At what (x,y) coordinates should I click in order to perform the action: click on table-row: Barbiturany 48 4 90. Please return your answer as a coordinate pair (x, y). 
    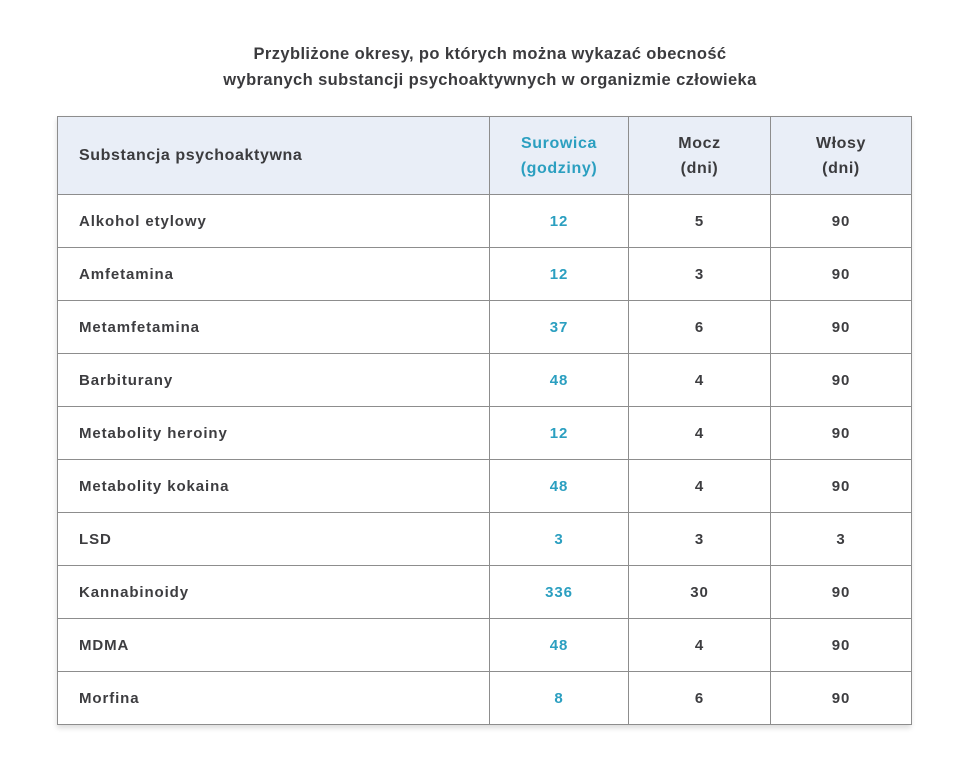
    Looking at the image, I should click on (484, 380).